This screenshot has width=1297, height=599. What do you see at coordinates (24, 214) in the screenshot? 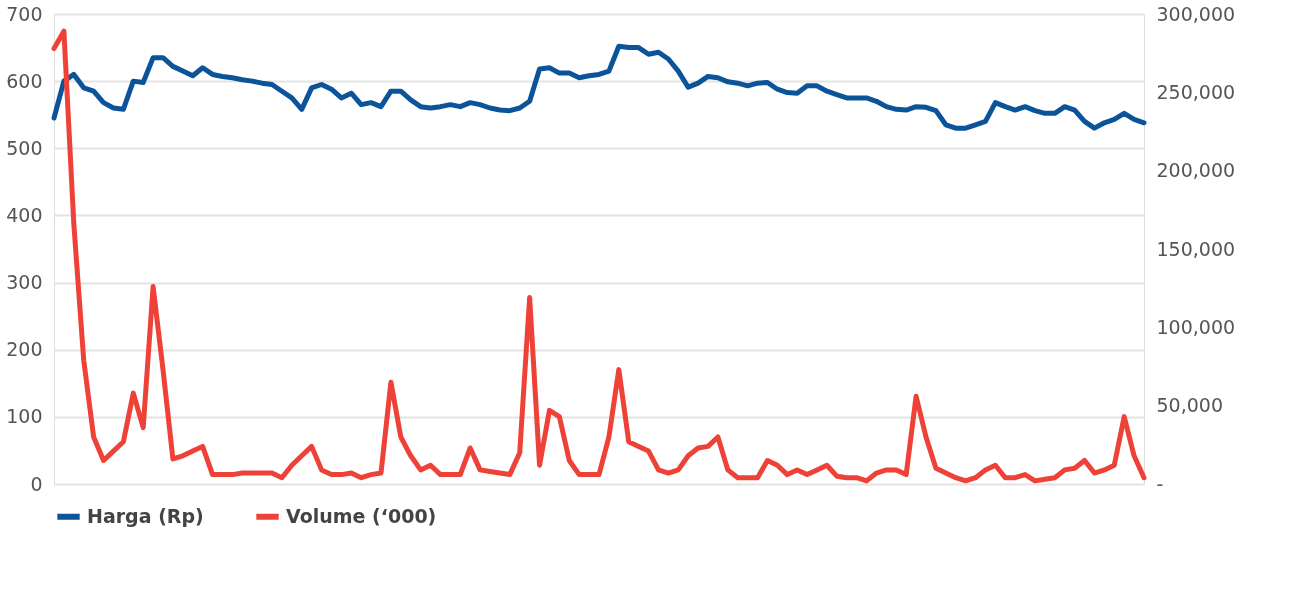
I see `y-tick-label: 400` at bounding box center [24, 214].